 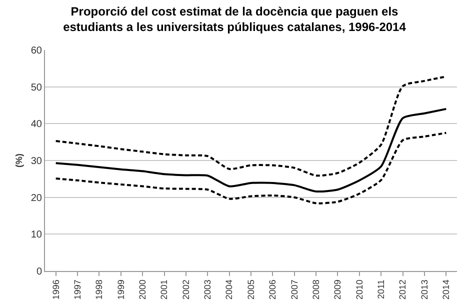 I want to click on x-tick-label: 2010, so click(x=359, y=290).